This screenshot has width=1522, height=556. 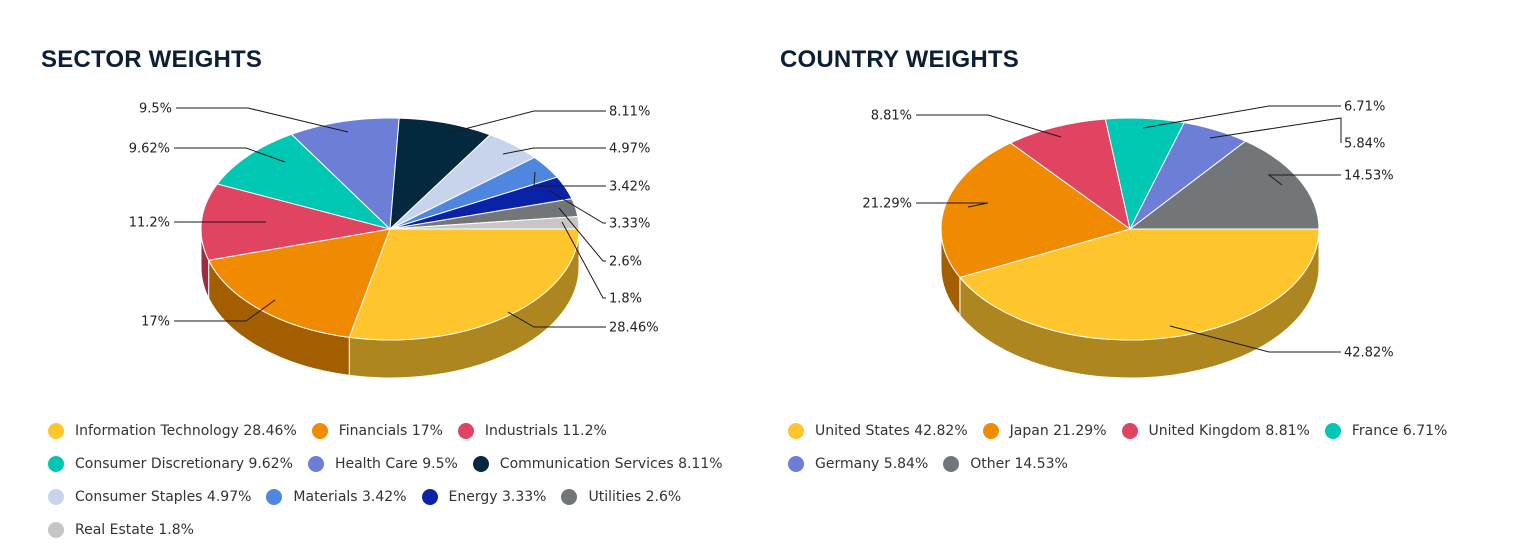 I want to click on sector-slice-real-estate, so click(x=484, y=222).